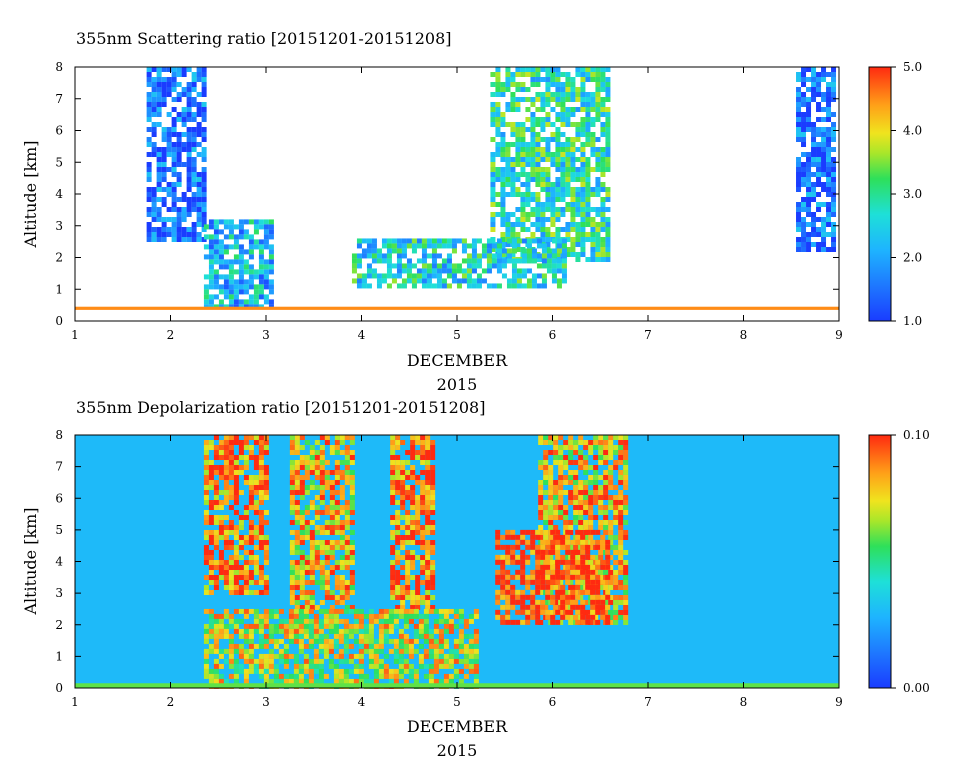 This screenshot has height=770, width=960. What do you see at coordinates (553, 577) in the screenshot?
I see `layer-feature` at bounding box center [553, 577].